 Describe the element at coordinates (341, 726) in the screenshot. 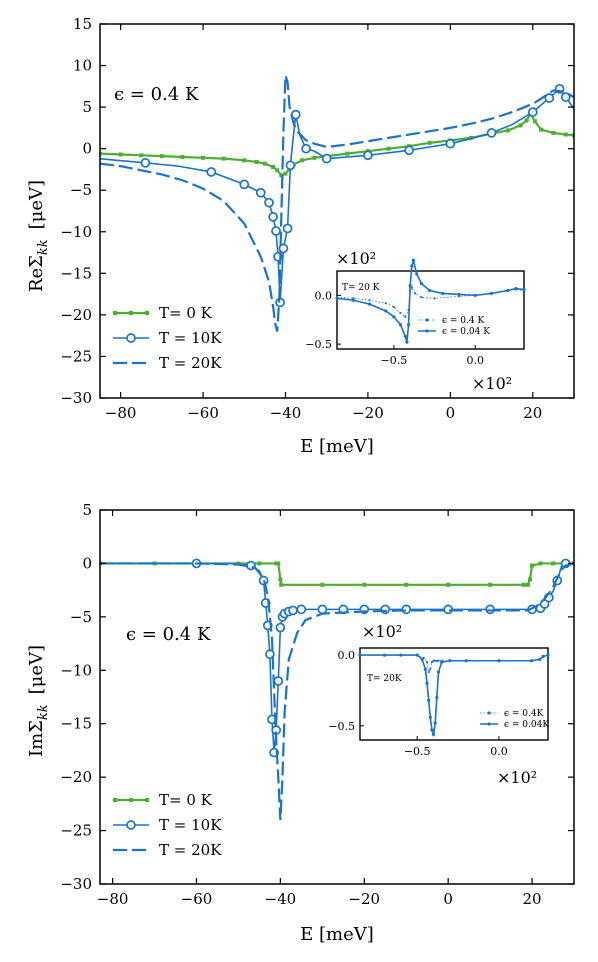

I see `inset-ytick-label: −0.5` at that location.